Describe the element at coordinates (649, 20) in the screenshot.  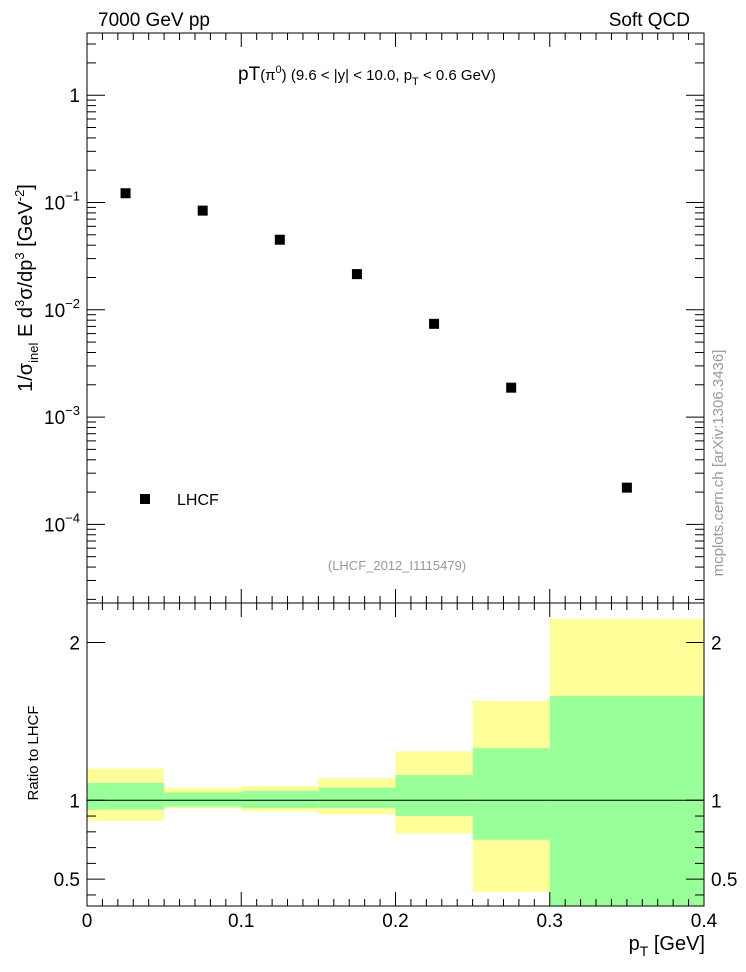
I see `header-right: Soft QCD` at that location.